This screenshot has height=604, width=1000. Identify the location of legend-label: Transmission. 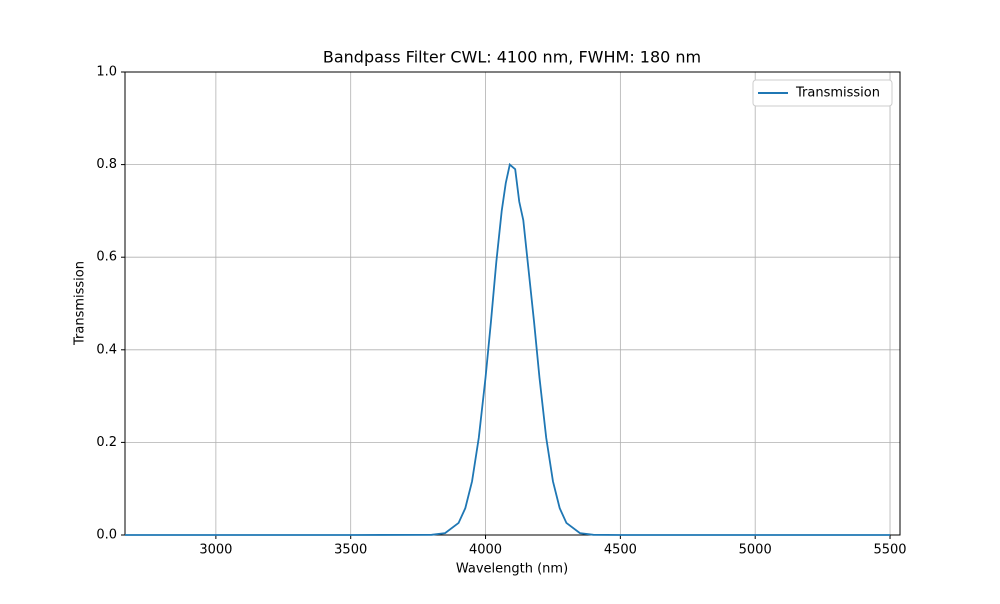
(837, 93).